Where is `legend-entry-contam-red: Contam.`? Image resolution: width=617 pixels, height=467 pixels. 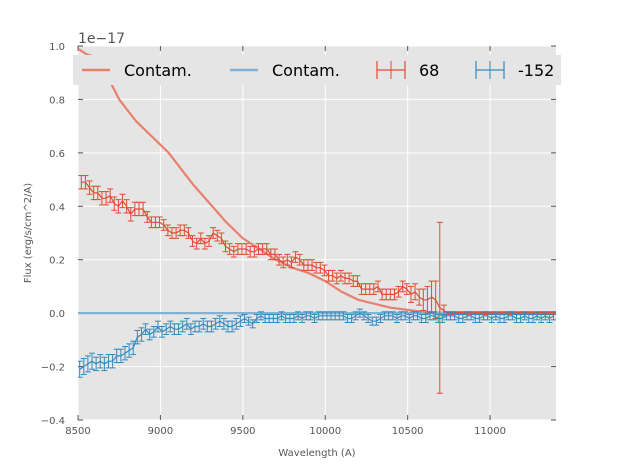
legend-entry-contam-red: Contam. is located at coordinates (137, 70).